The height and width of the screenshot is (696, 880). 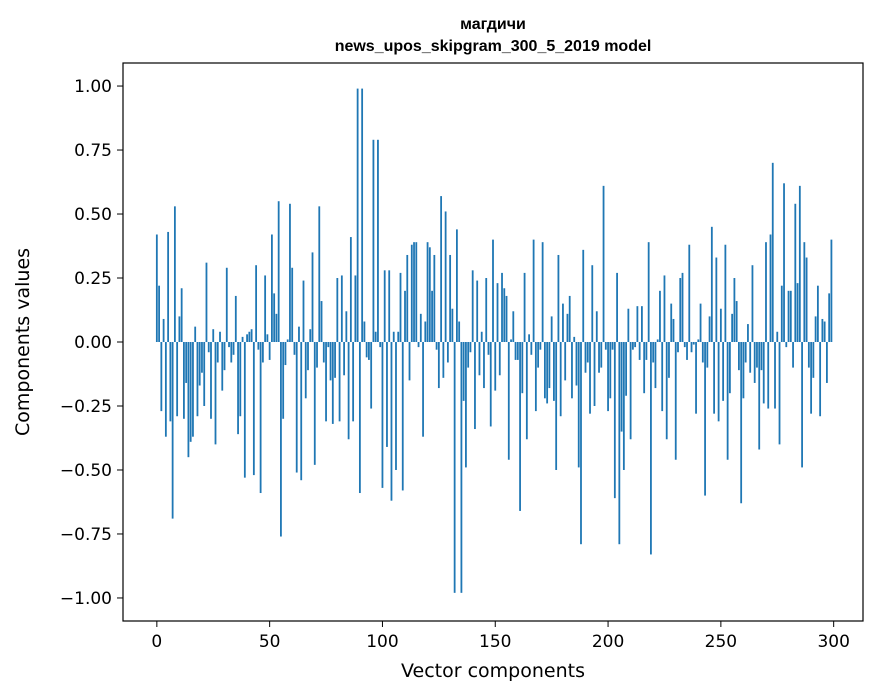 I want to click on y-tick-label-6: 0.50, so click(x=93, y=215).